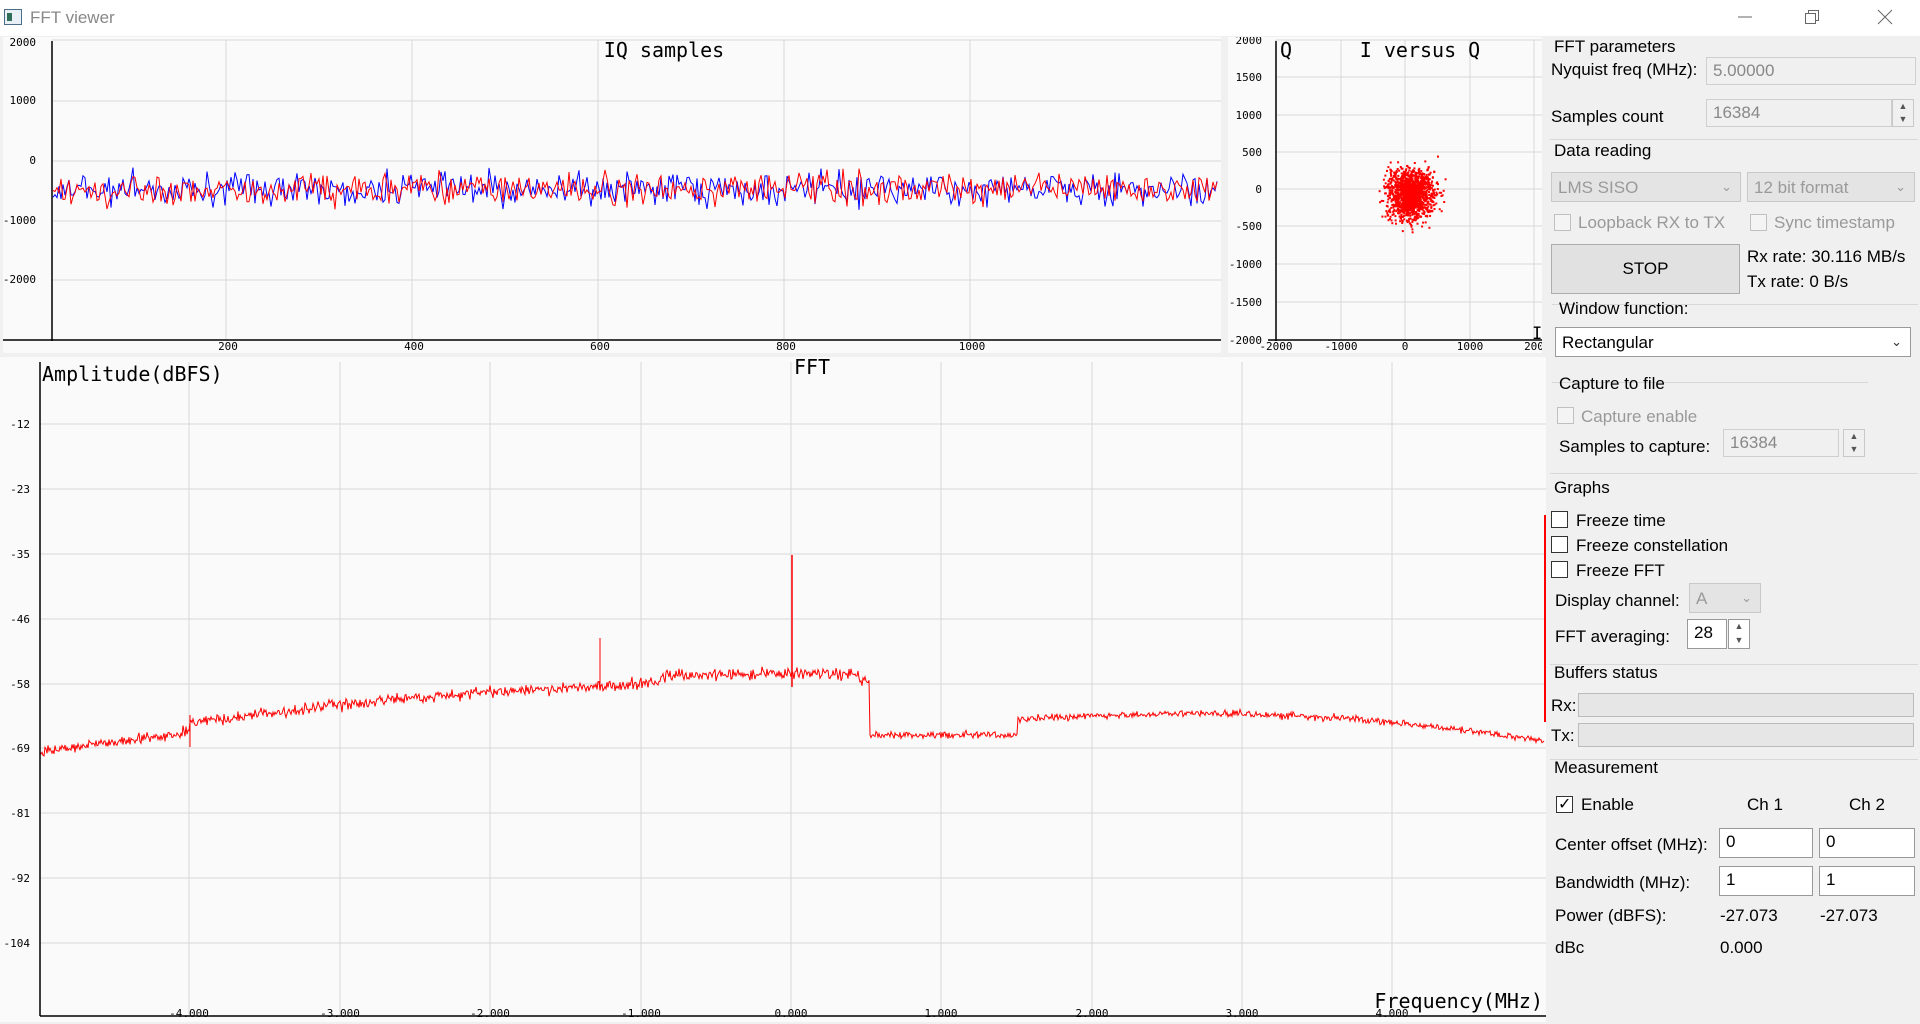 The height and width of the screenshot is (1024, 1920). What do you see at coordinates (1606, 672) in the screenshot?
I see `buffers-heading: Buffers status` at bounding box center [1606, 672].